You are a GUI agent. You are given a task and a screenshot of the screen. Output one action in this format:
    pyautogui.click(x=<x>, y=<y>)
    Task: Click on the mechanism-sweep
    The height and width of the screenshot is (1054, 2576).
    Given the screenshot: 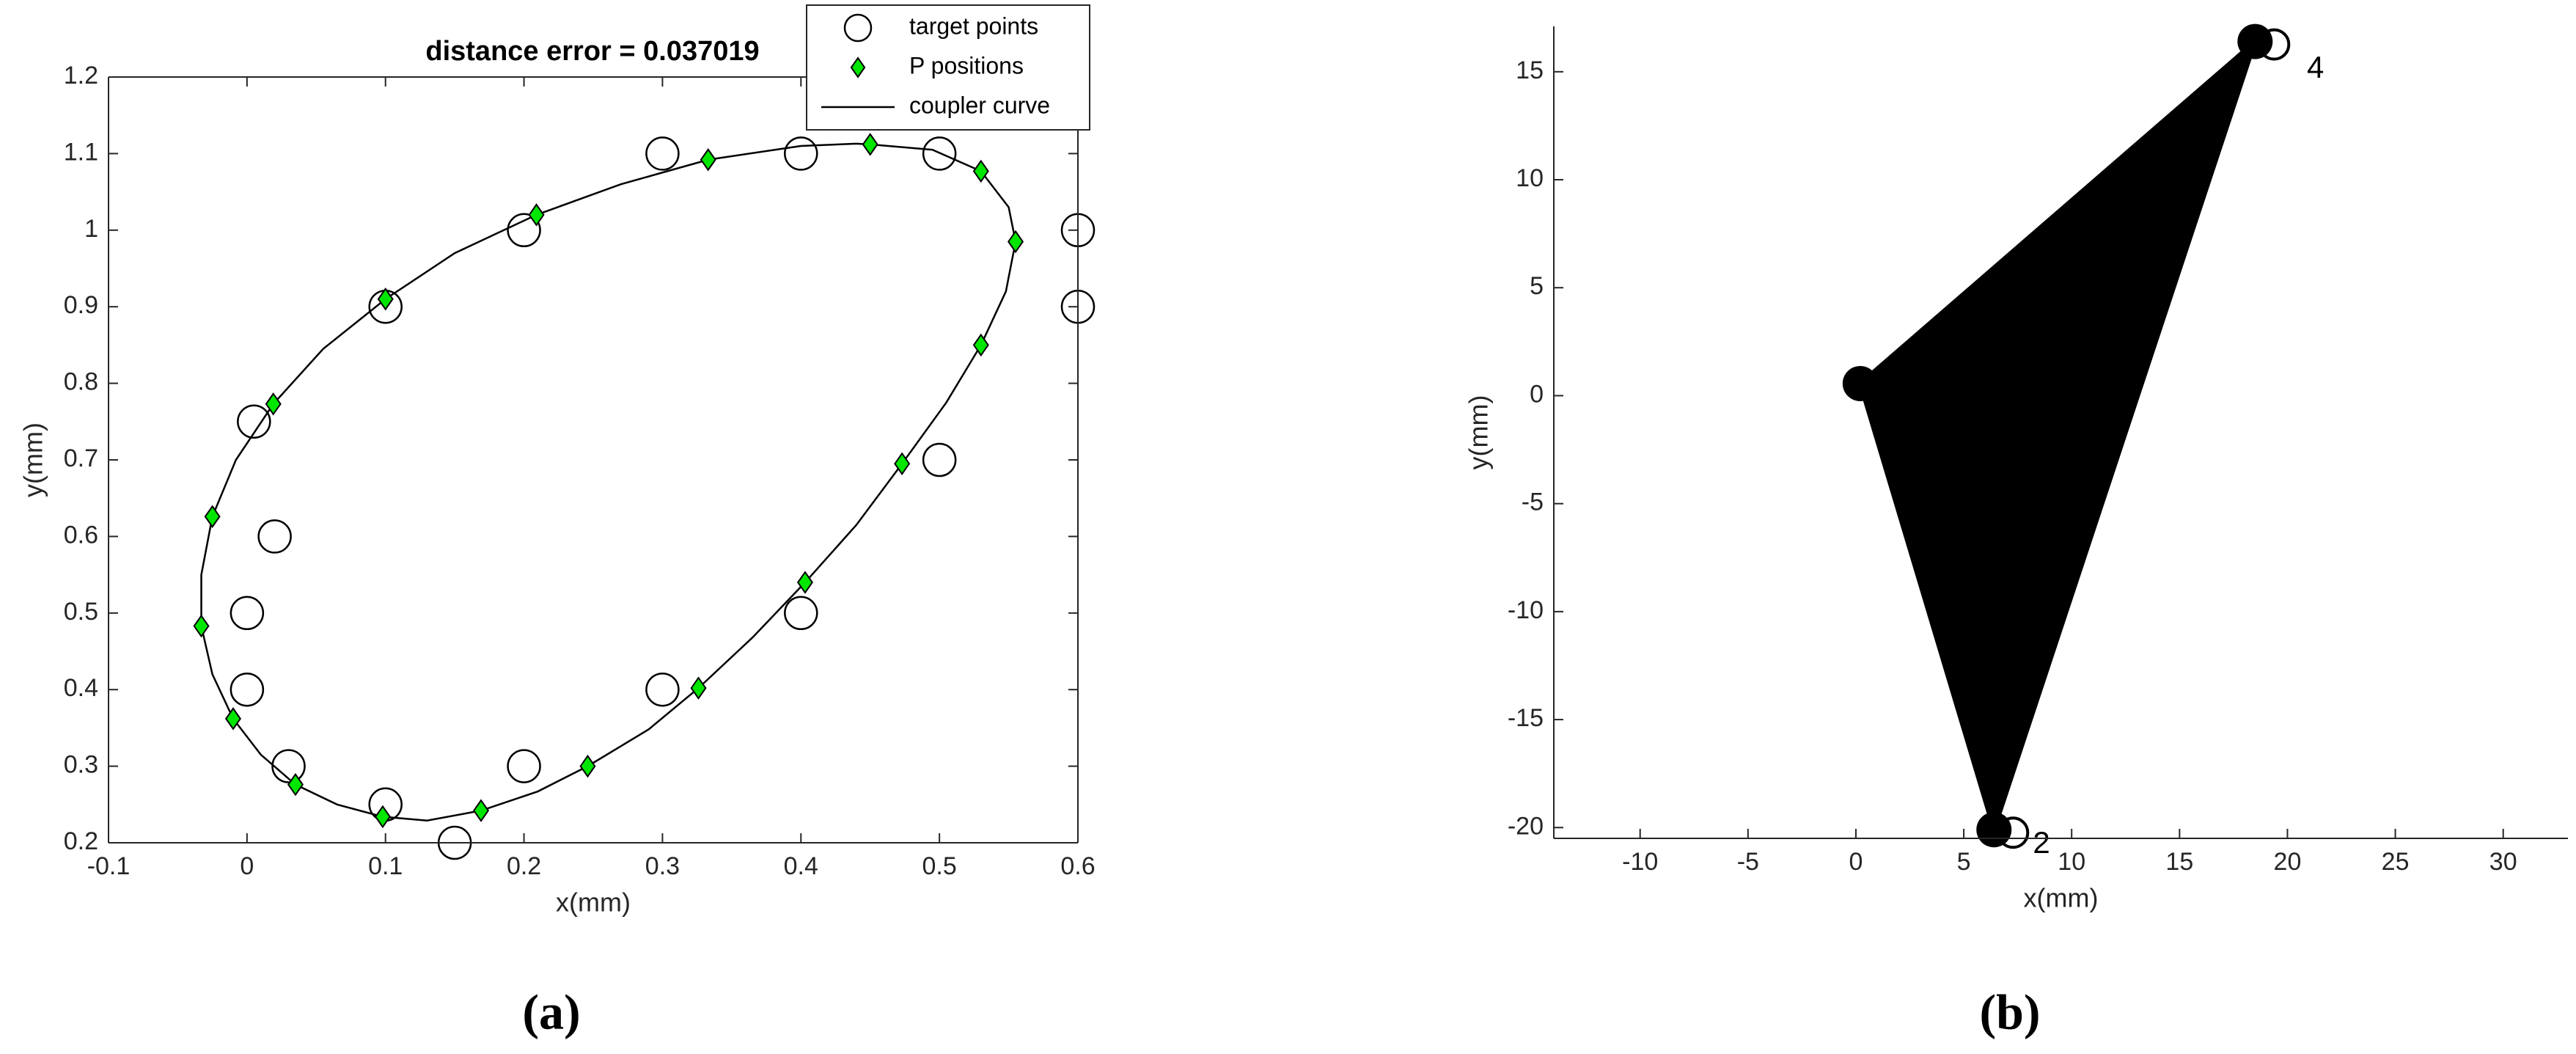 What is the action you would take?
    pyautogui.click(x=2058, y=435)
    